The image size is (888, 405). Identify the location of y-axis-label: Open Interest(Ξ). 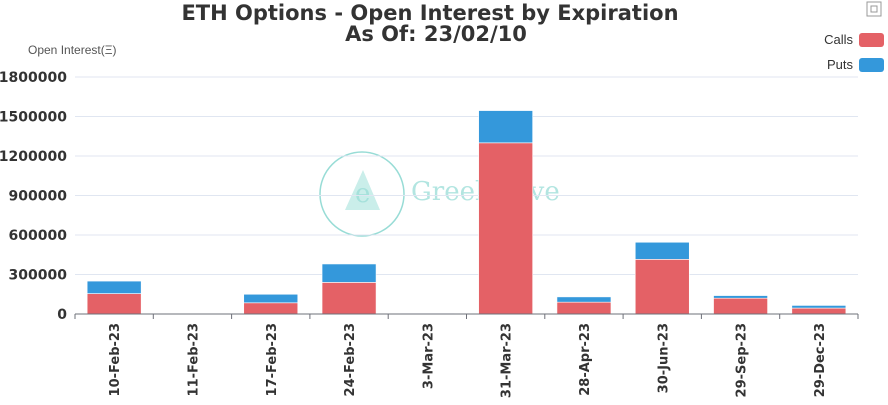
(72, 50).